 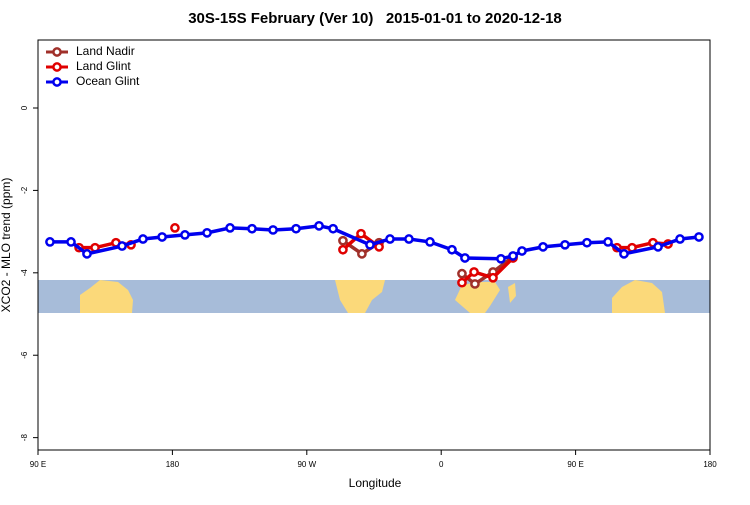 What do you see at coordinates (103, 66) in the screenshot?
I see `legend-label: Land Glint` at bounding box center [103, 66].